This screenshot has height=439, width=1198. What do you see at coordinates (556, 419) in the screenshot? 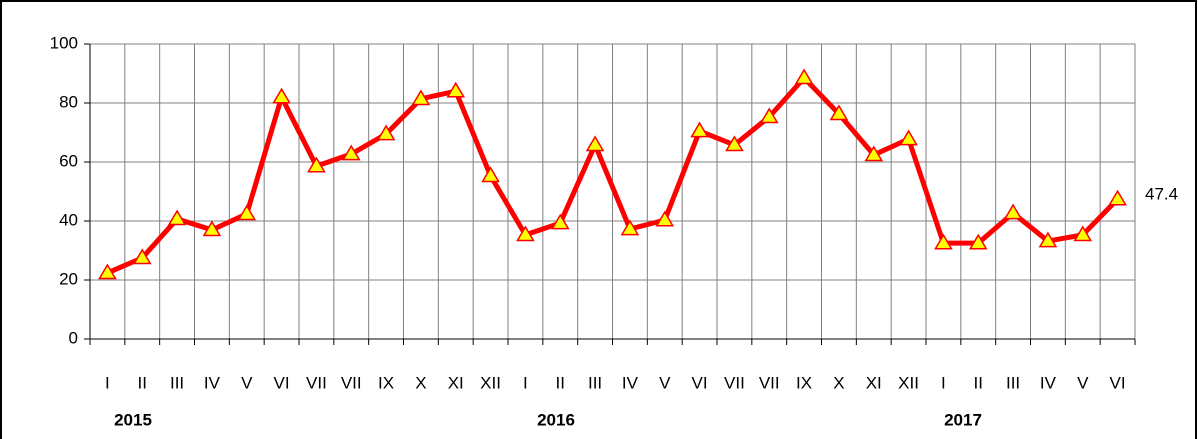
I see `year-label: 2016` at bounding box center [556, 419].